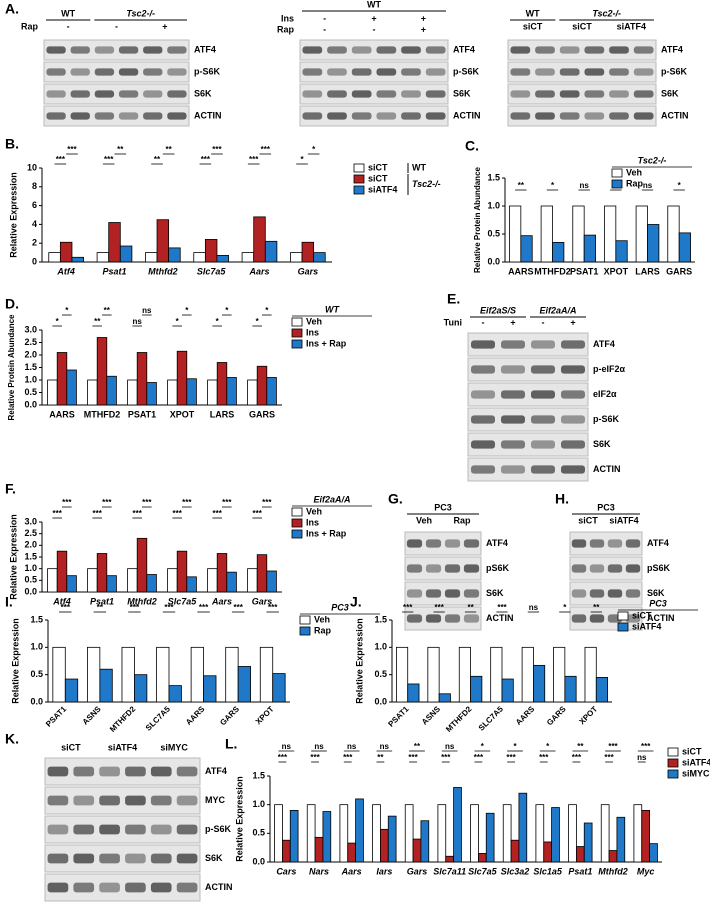 This screenshot has width=710, height=904. What do you see at coordinates (472, 146) in the screenshot?
I see `panel-label: C.` at bounding box center [472, 146].